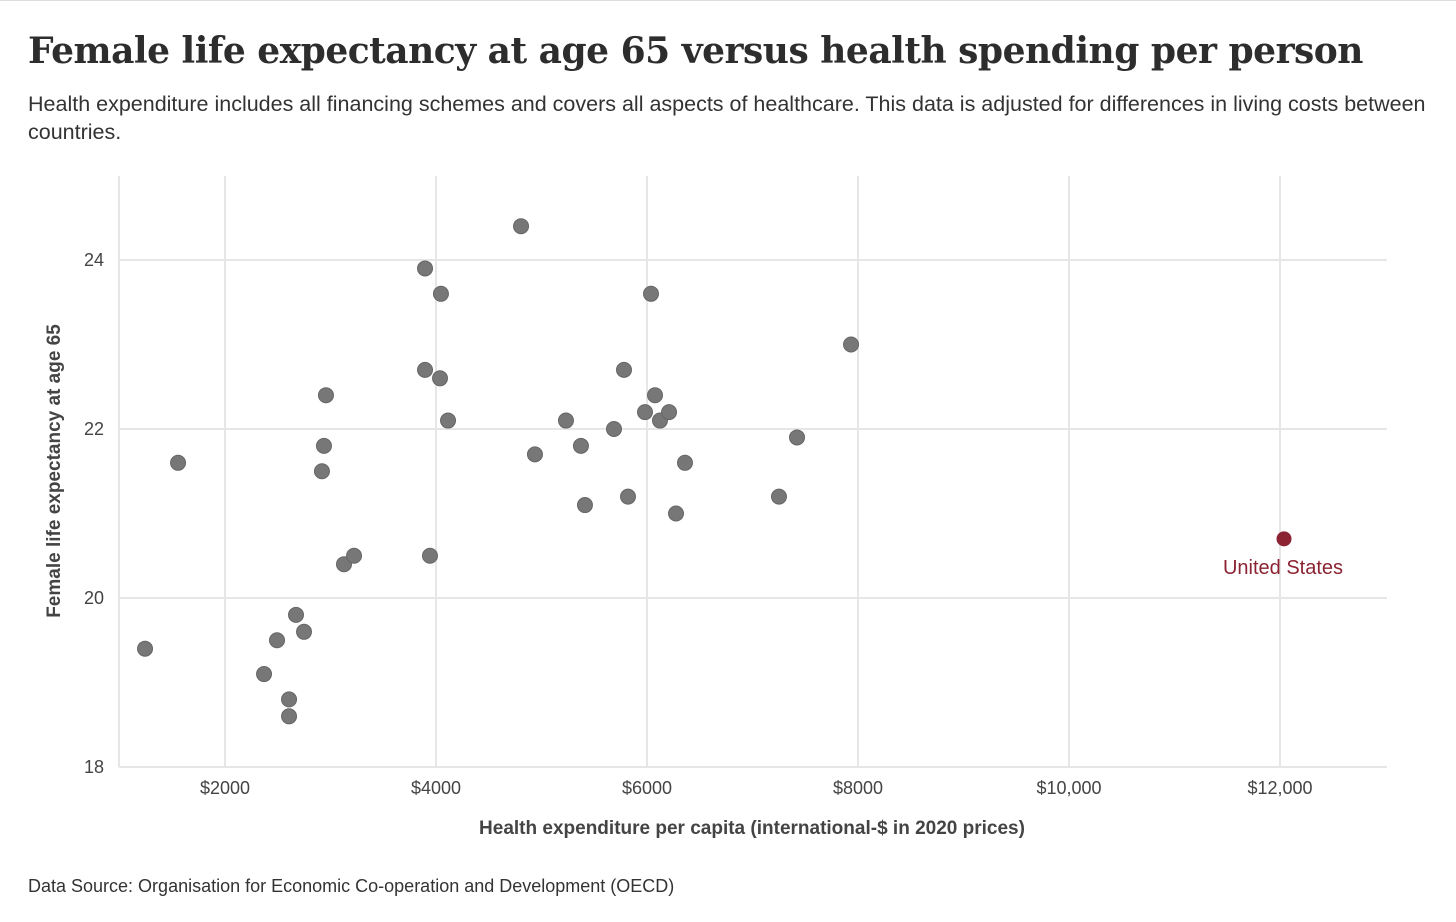  I want to click on x-tick-label: $10,000, so click(1068, 788).